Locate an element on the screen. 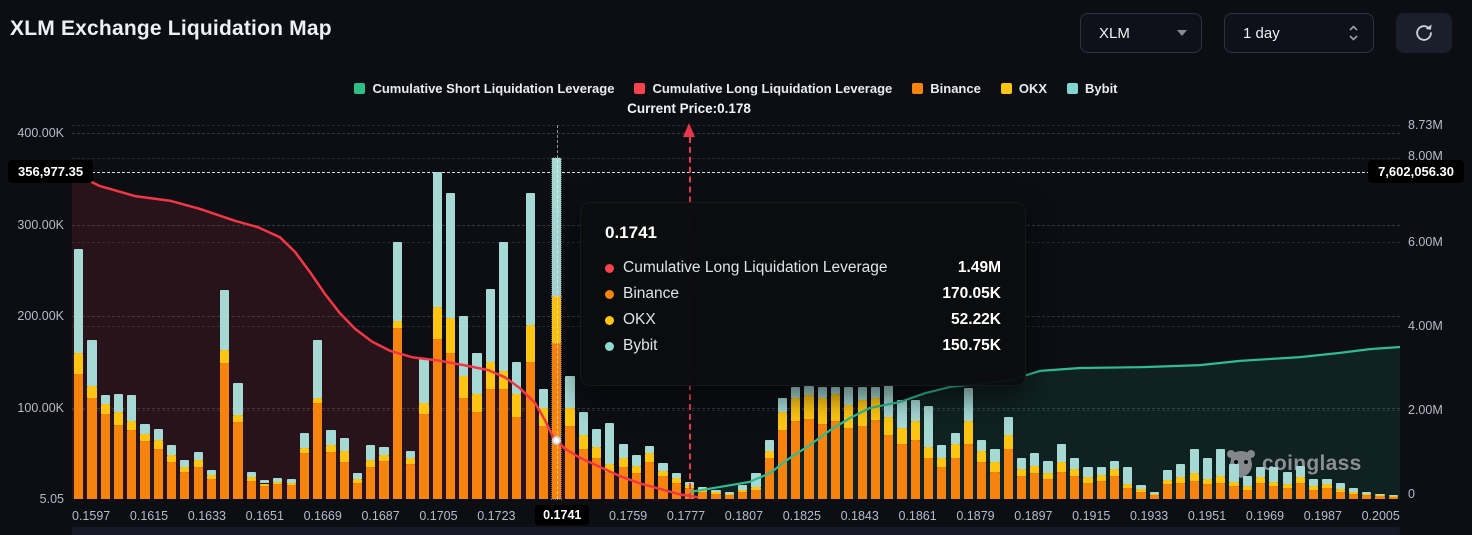 Image resolution: width=1472 pixels, height=535 pixels. legend-item: Binance is located at coordinates (946, 88).